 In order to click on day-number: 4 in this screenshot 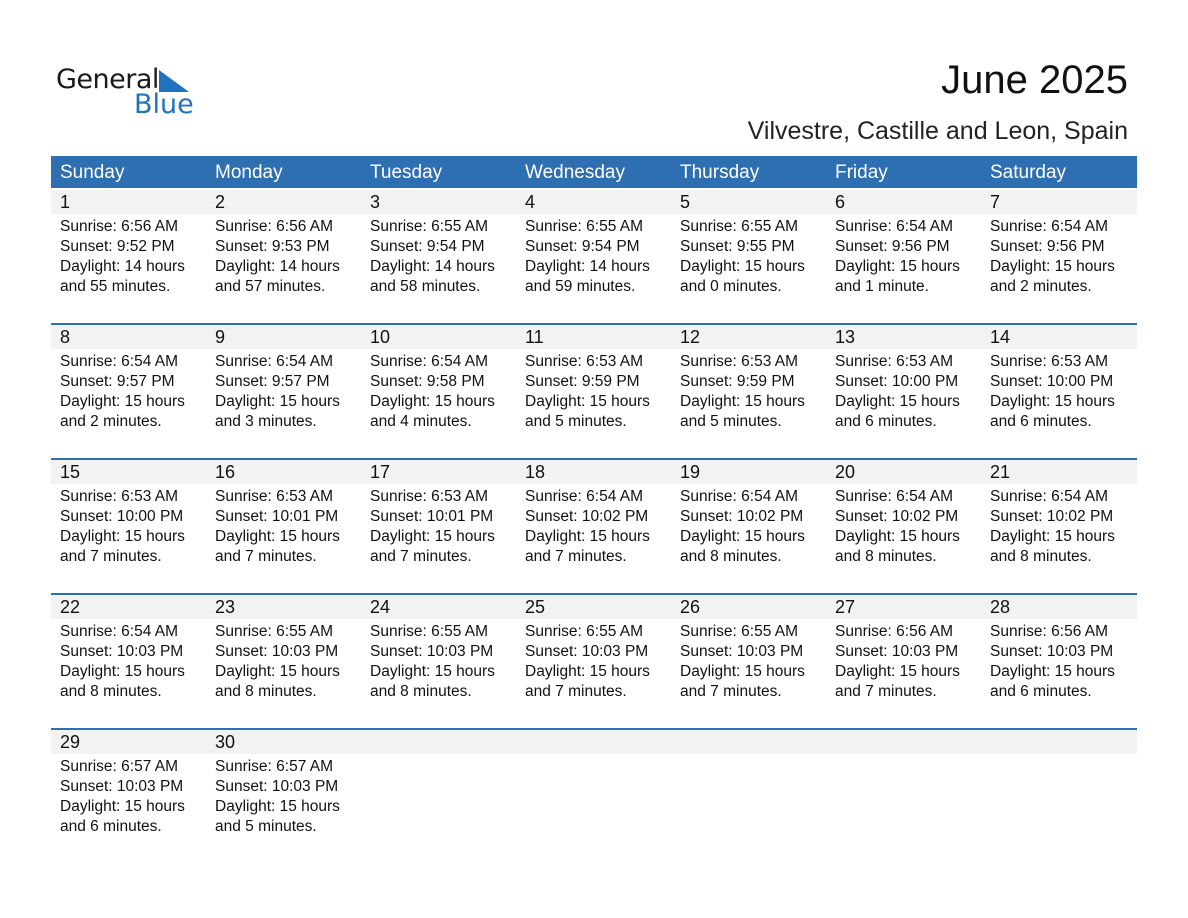, I will do `click(530, 202)`.